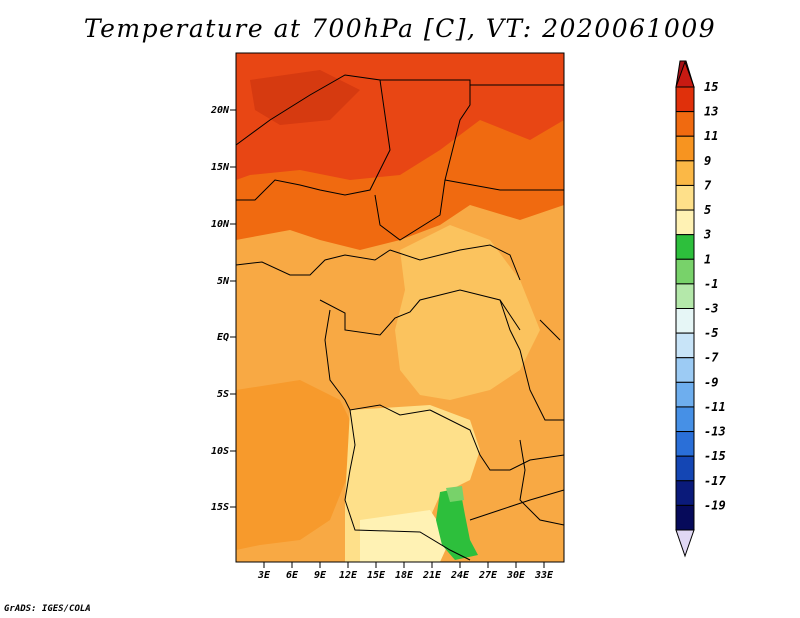 The height and width of the screenshot is (618, 800). I want to click on lon-label: 15E, so click(376, 575).